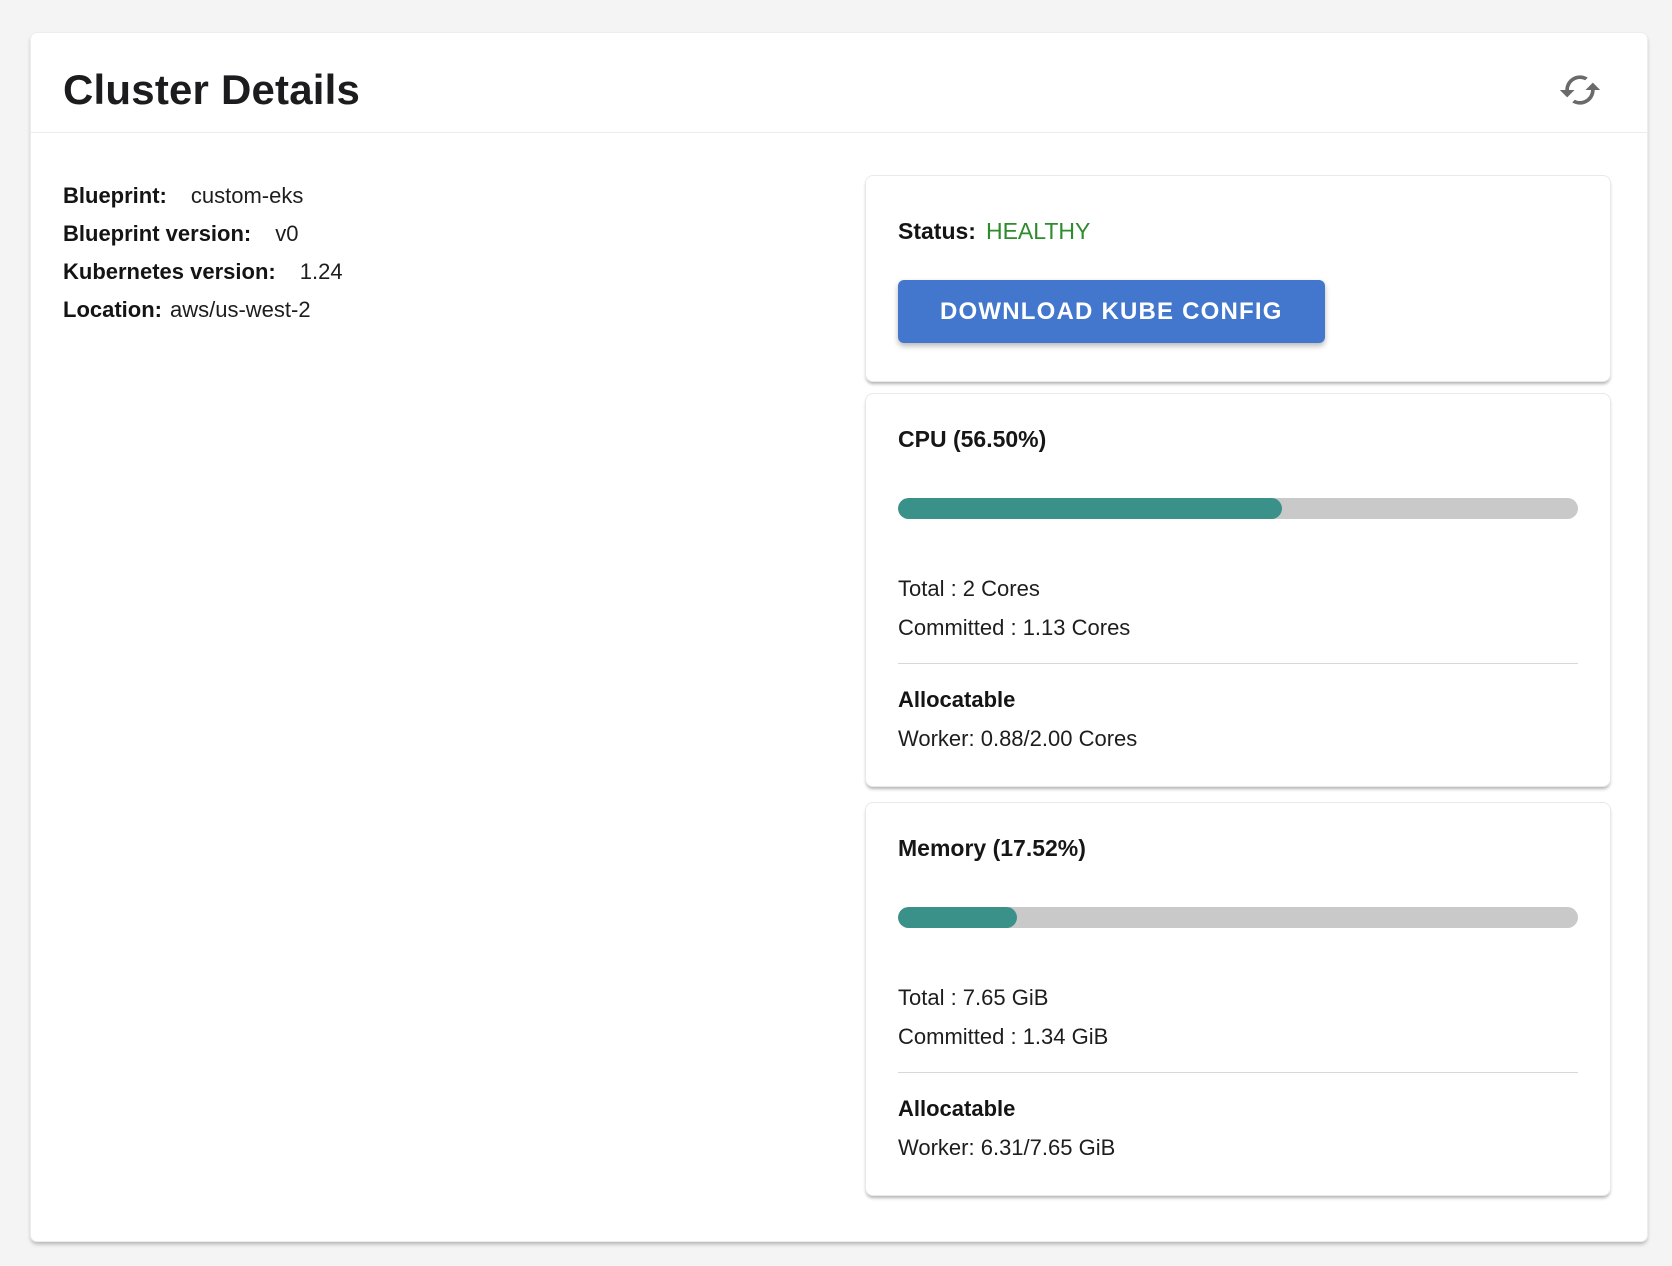 The image size is (1672, 1266). What do you see at coordinates (958, 917) in the screenshot?
I see `memory-progress-fill` at bounding box center [958, 917].